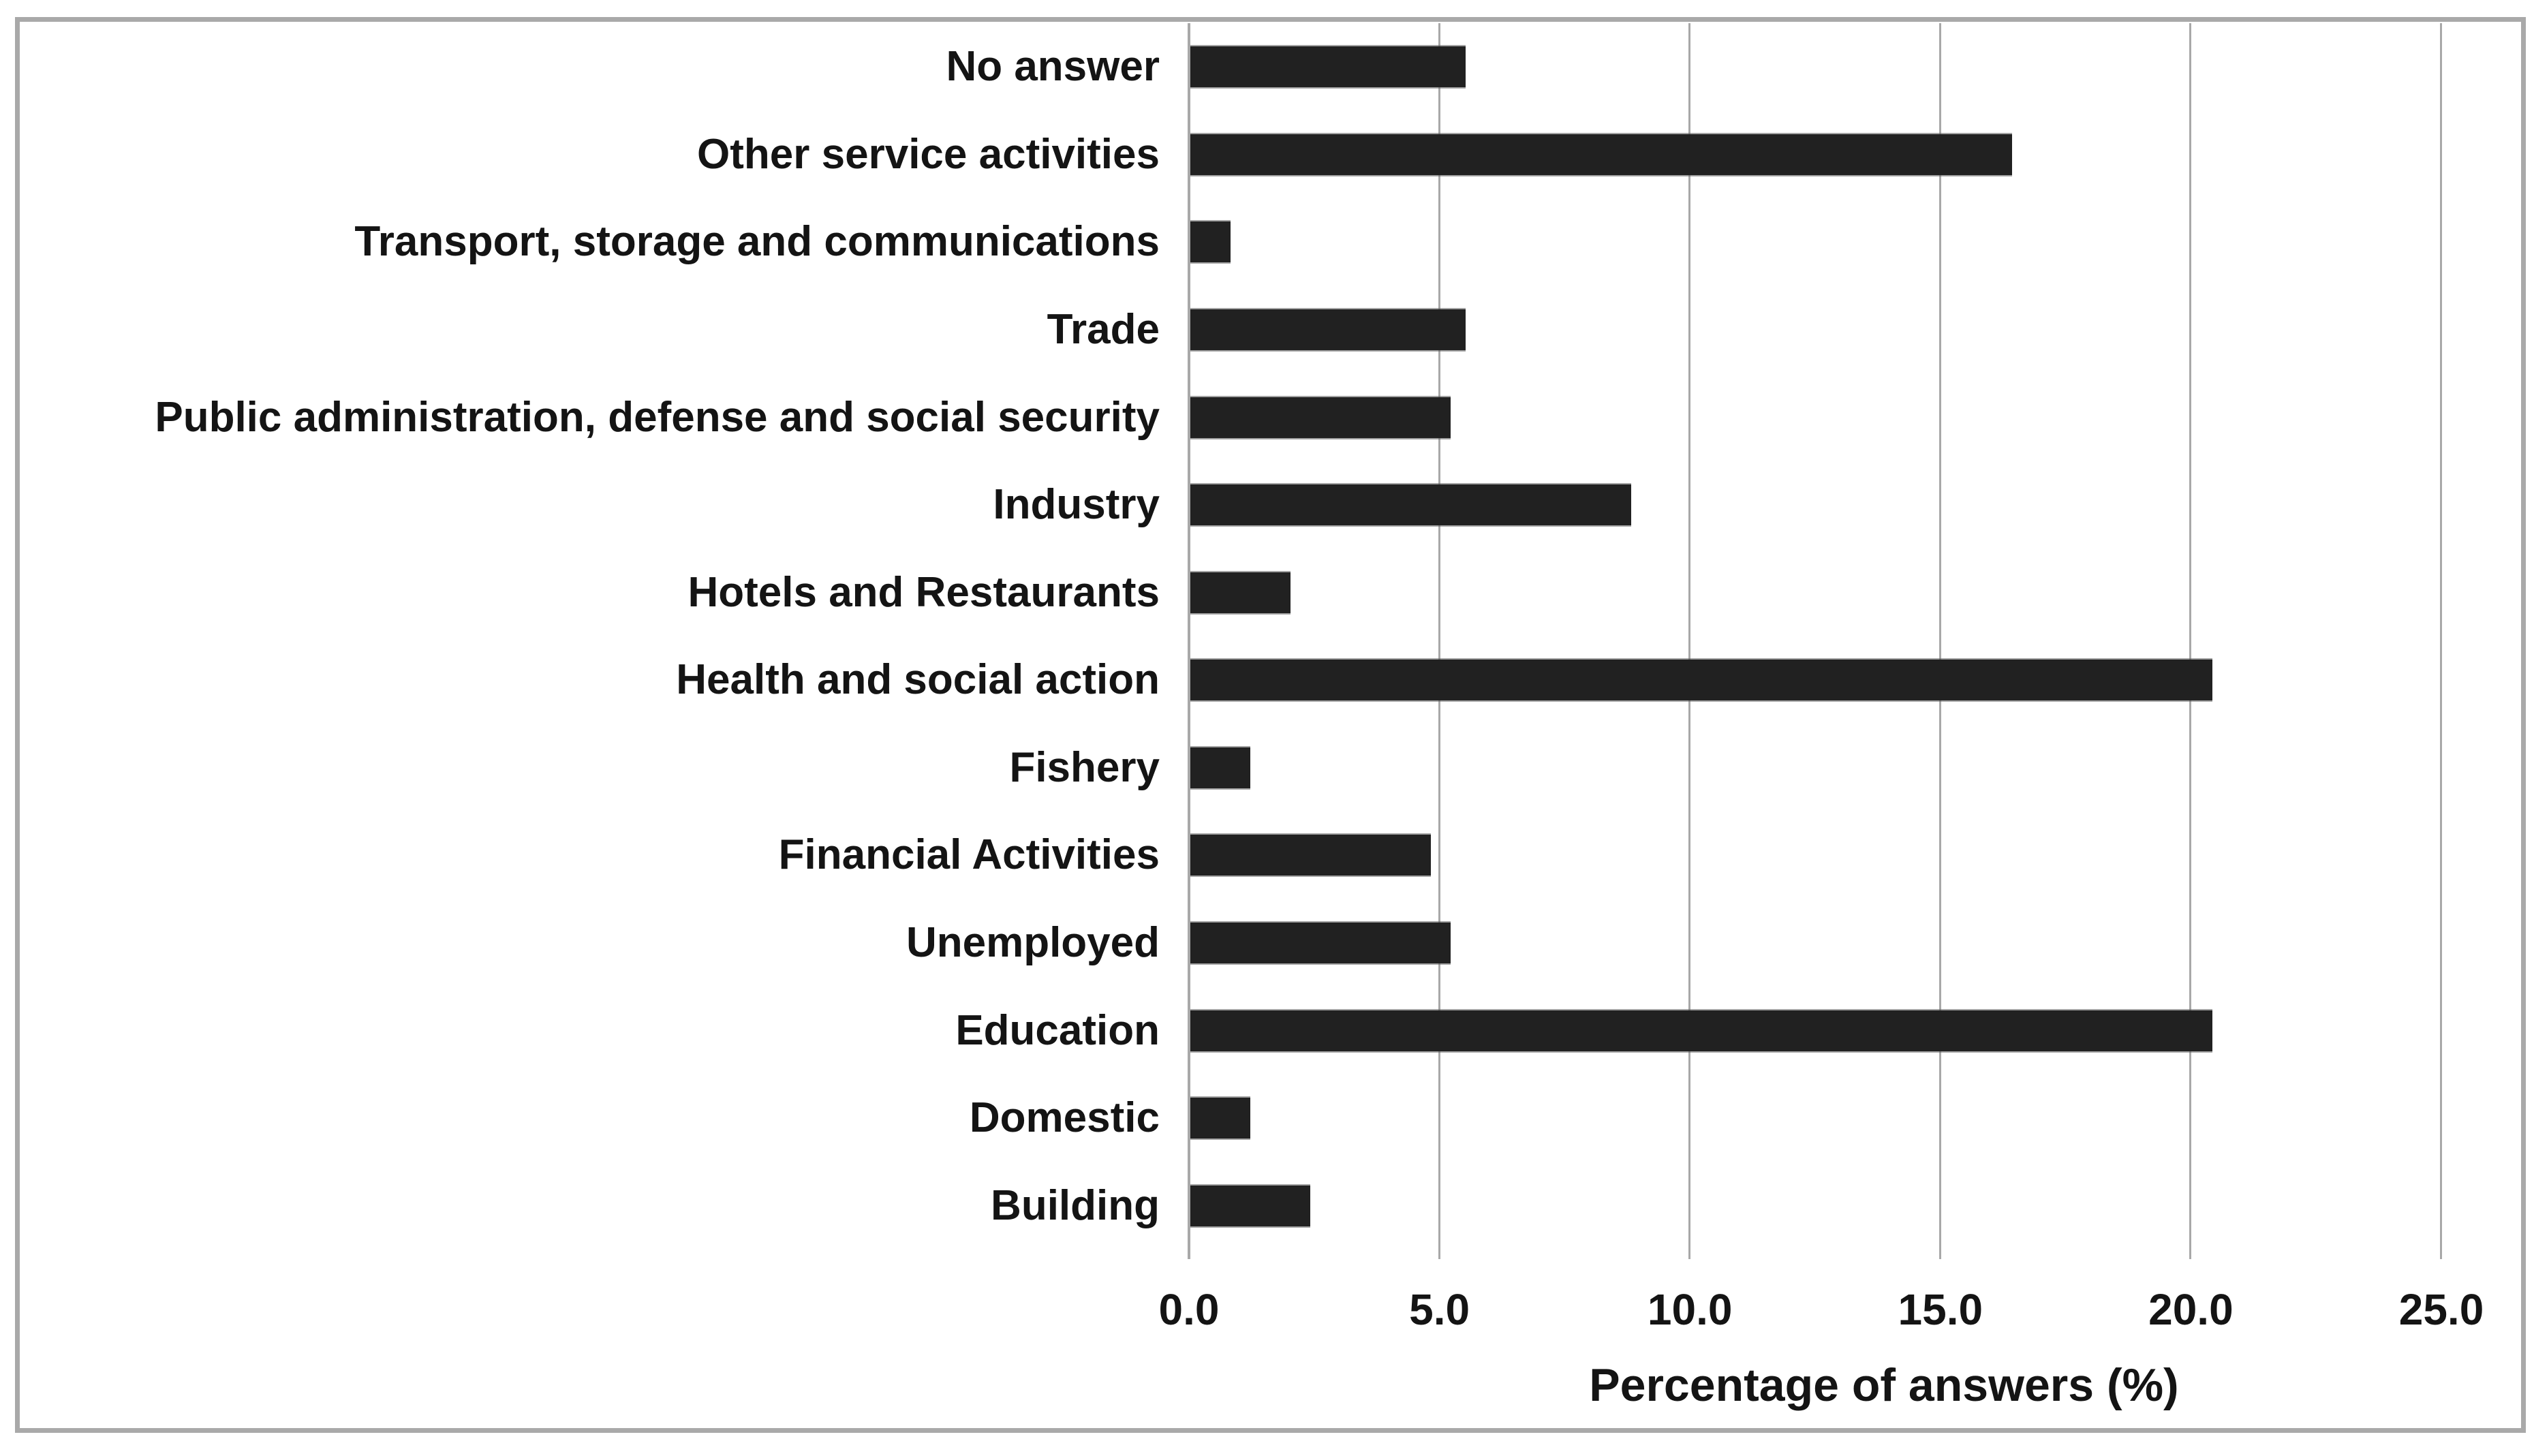 The width and height of the screenshot is (2534, 1456). What do you see at coordinates (757, 242) in the screenshot?
I see `category-label: Transport, storage and communications` at bounding box center [757, 242].